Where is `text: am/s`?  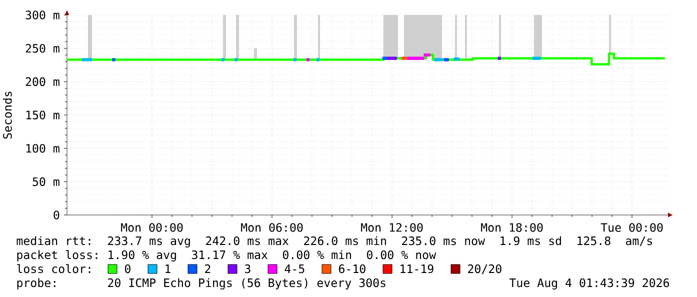
text: am/s is located at coordinates (639, 241).